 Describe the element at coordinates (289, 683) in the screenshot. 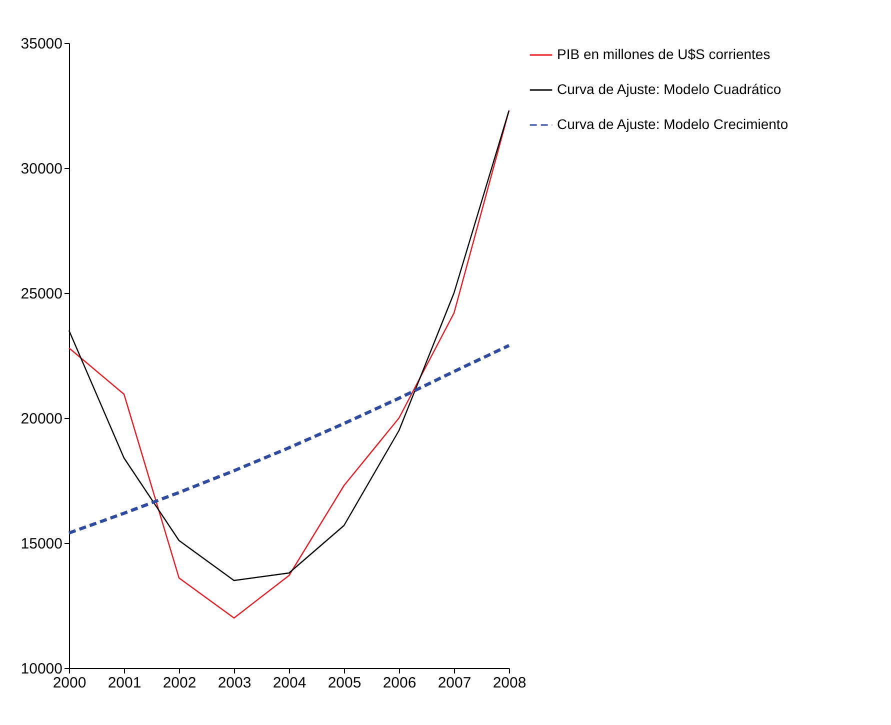

I see `x-tick-label: 2004` at that location.